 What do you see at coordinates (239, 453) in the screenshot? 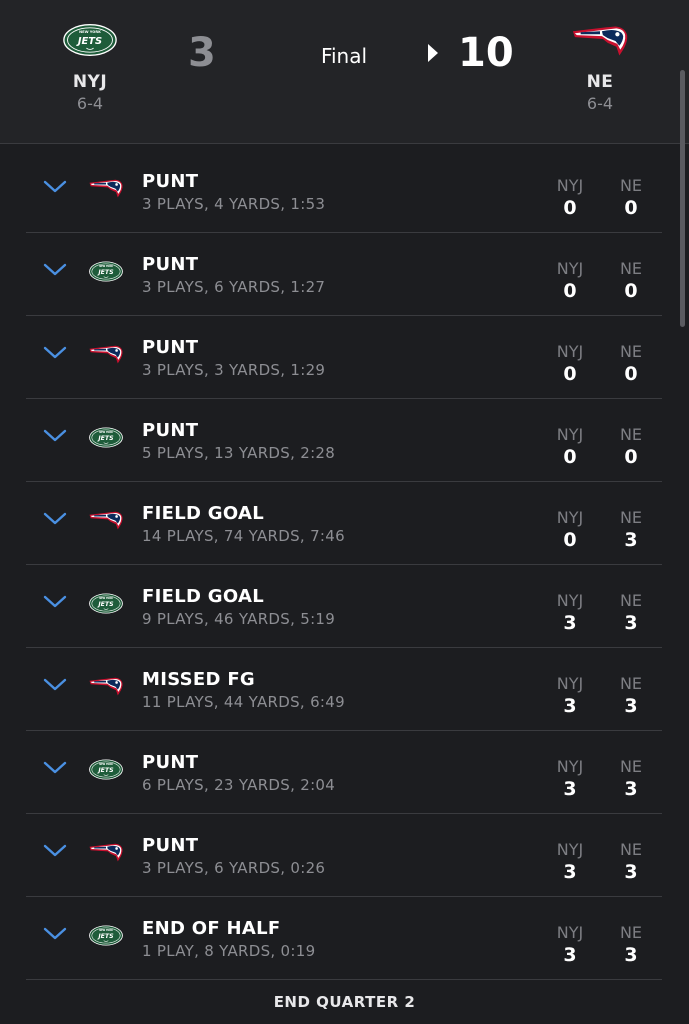
I see `drive-summary: 5 PLAYS, 13 YARDS, 2:28` at bounding box center [239, 453].